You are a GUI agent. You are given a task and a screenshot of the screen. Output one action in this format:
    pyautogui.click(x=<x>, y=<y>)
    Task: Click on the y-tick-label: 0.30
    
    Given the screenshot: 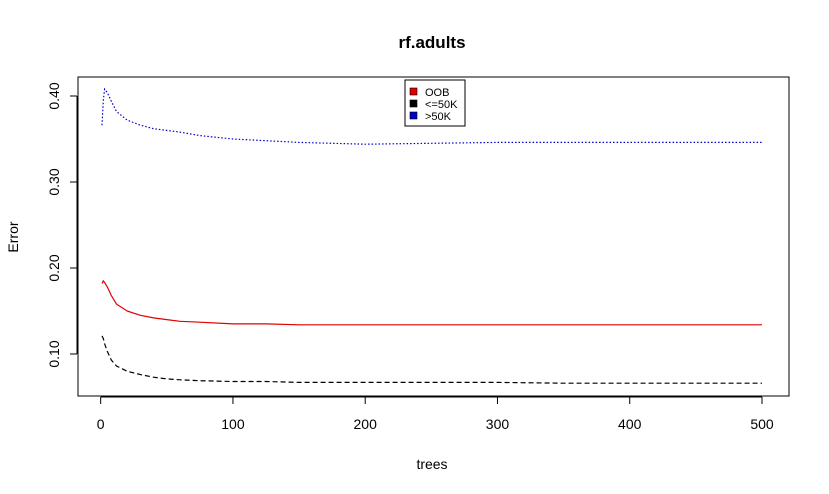 What is the action you would take?
    pyautogui.click(x=54, y=181)
    